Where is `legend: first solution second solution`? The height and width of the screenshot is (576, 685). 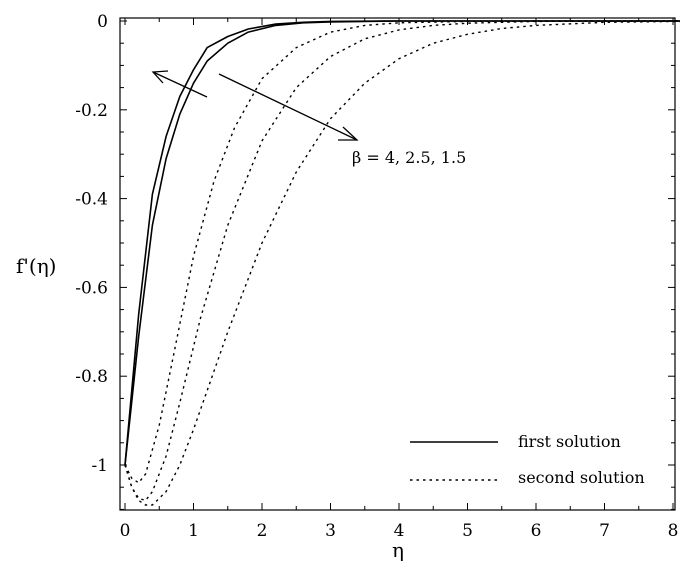
legend: first solution second solution is located at coordinates (527, 459).